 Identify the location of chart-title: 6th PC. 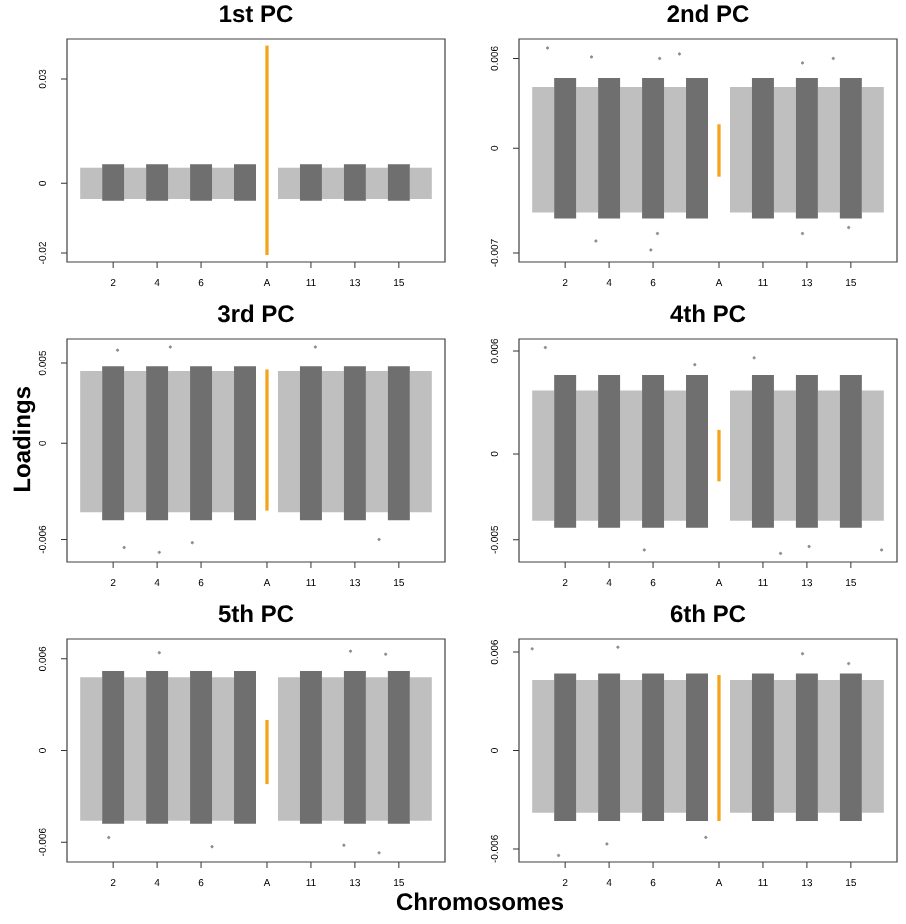
(708, 613).